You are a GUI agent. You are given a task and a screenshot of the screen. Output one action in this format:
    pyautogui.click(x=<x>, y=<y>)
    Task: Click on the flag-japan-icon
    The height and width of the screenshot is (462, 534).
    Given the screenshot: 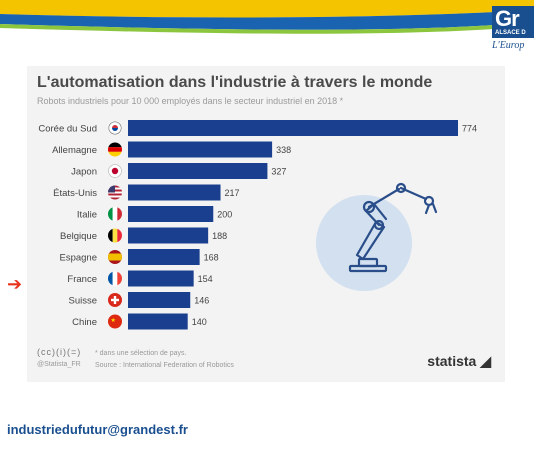 What is the action you would take?
    pyautogui.click(x=115, y=171)
    